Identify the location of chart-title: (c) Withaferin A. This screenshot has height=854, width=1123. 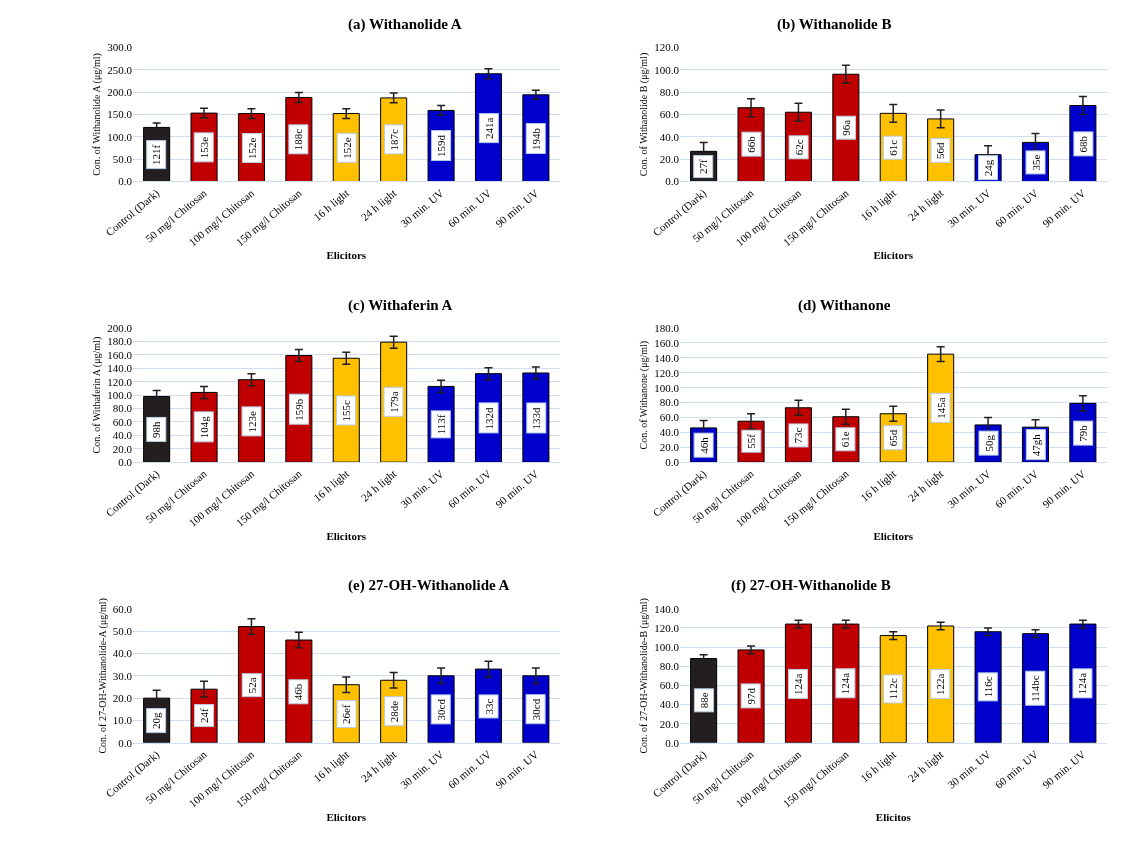
(400, 305).